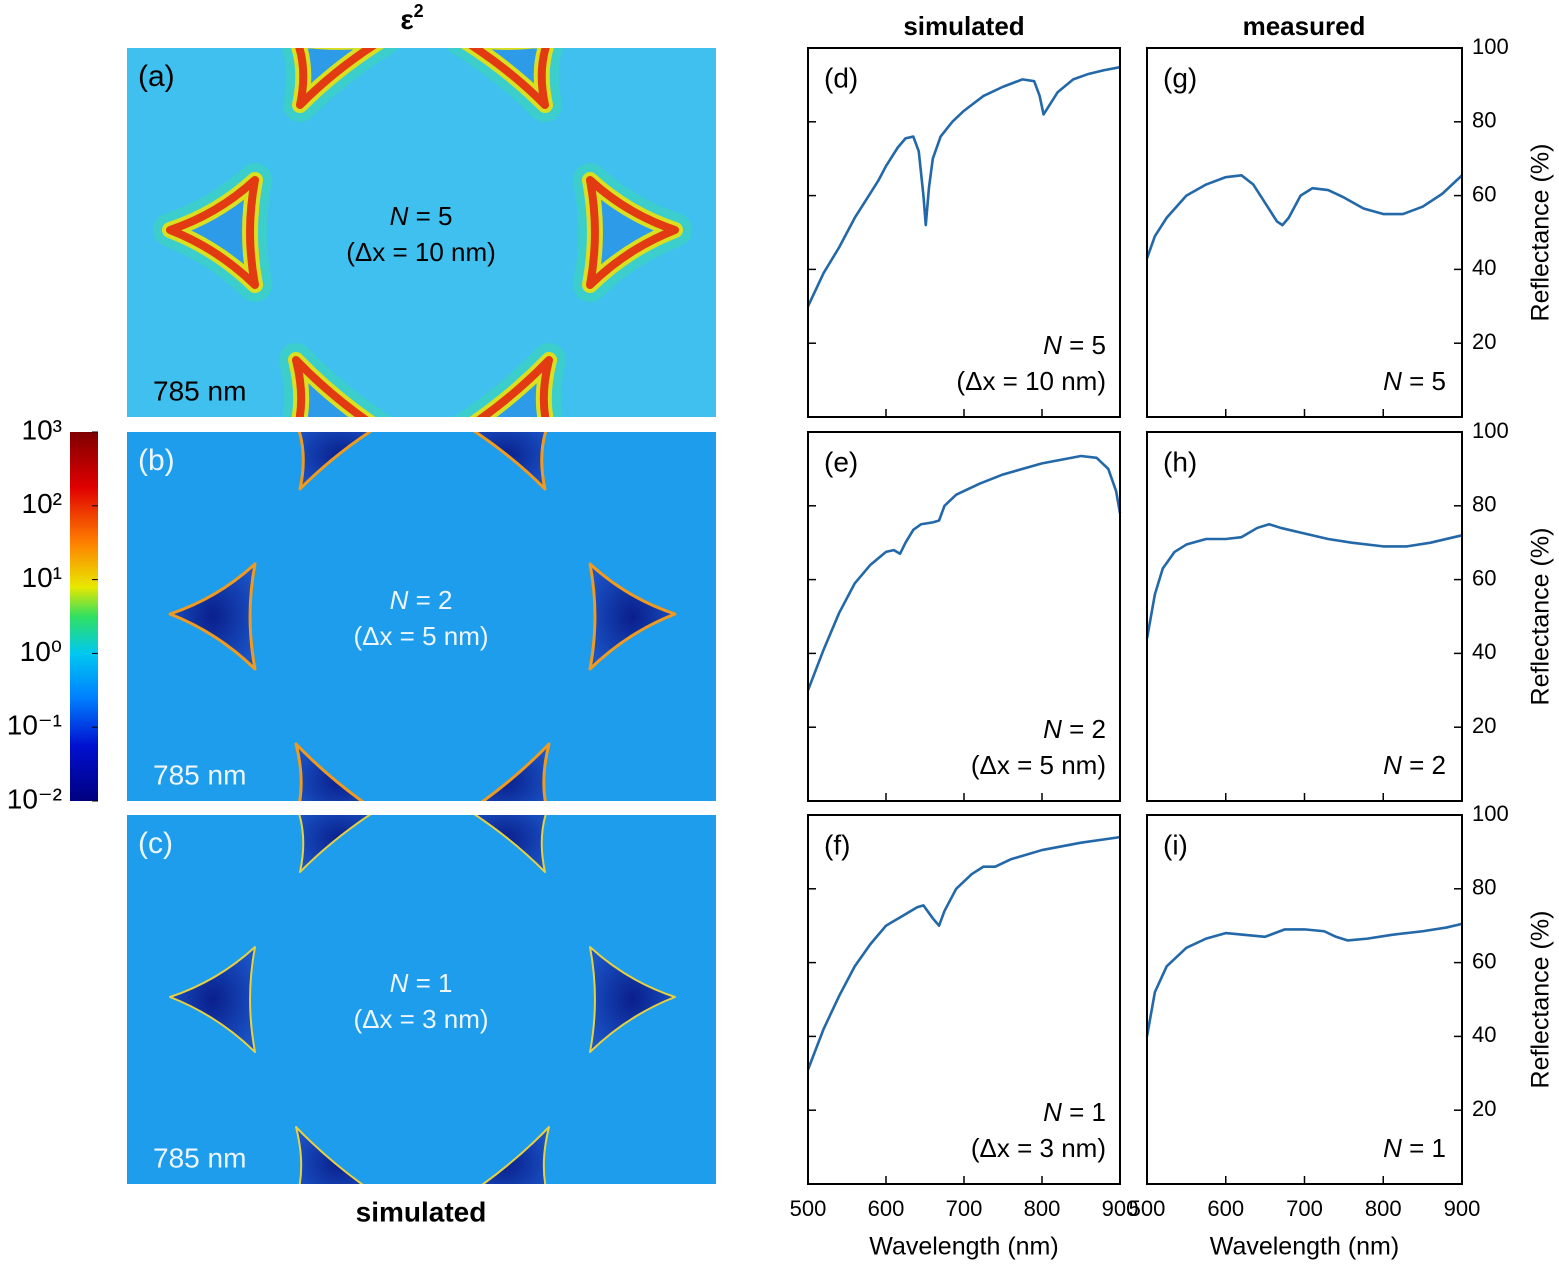  Describe the element at coordinates (808, 1208) in the screenshot. I see `x-tick-label: 500` at that location.